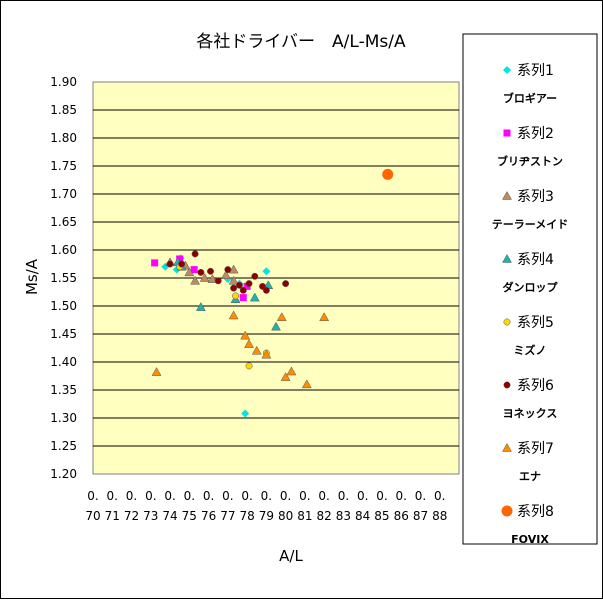 The width and height of the screenshot is (603, 600). Describe the element at coordinates (63, 250) in the screenshot. I see `y-tick-label: 1.60` at that location.